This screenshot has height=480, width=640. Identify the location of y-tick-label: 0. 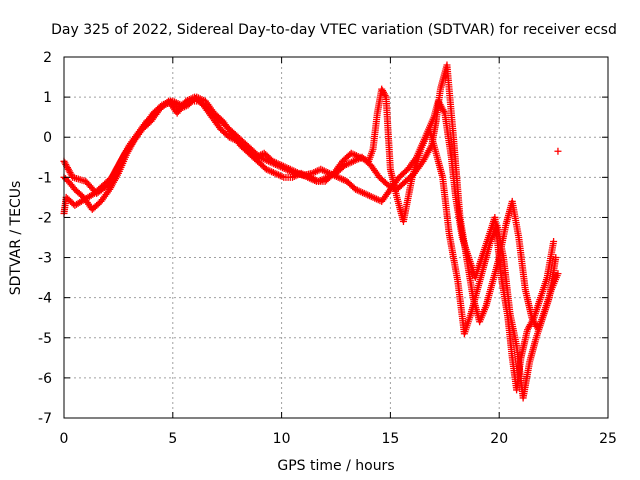
(47, 138).